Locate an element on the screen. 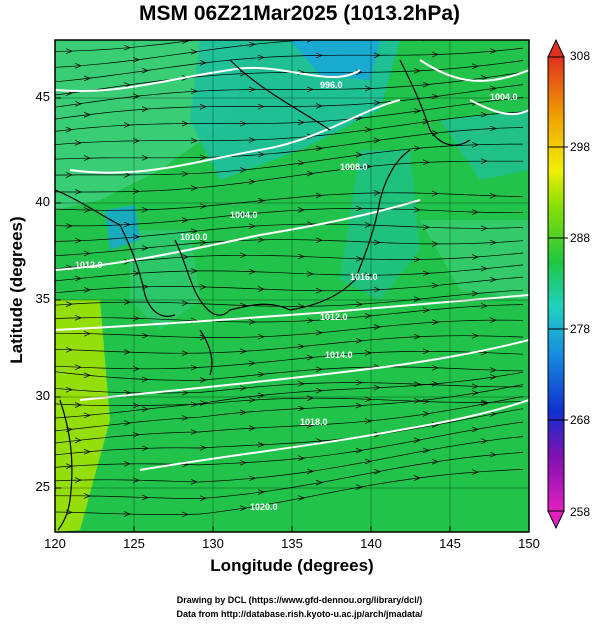 This screenshot has width=599, height=625. x-tick-label: 120 is located at coordinates (55, 543).